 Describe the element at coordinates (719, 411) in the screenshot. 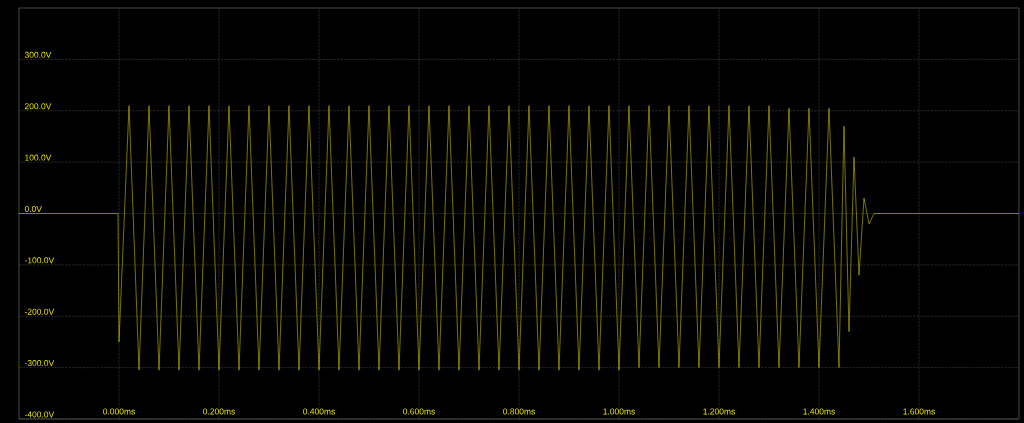

I see `x-tick-label: 1.200ms` at that location.